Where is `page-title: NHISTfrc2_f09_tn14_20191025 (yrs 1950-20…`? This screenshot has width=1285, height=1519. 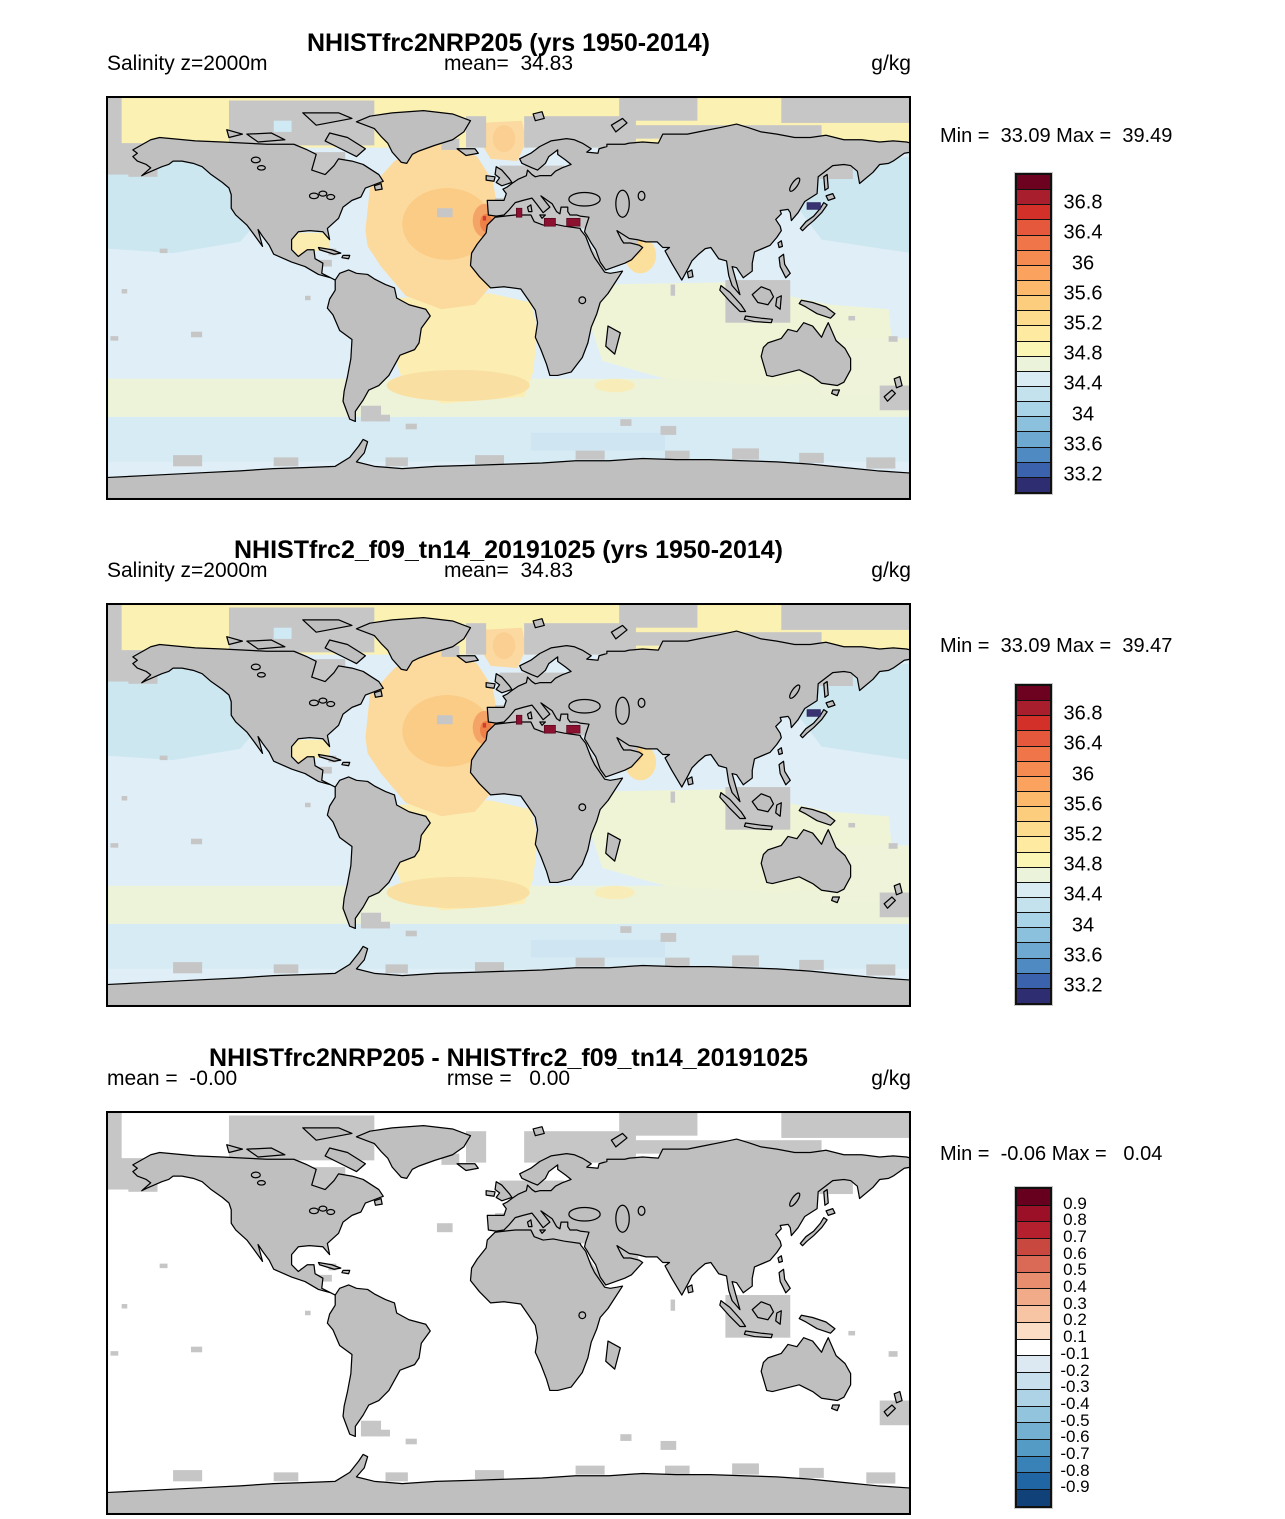 page-title: NHISTfrc2_f09_tn14_20191025 (yrs 1950-20… is located at coordinates (508, 549).